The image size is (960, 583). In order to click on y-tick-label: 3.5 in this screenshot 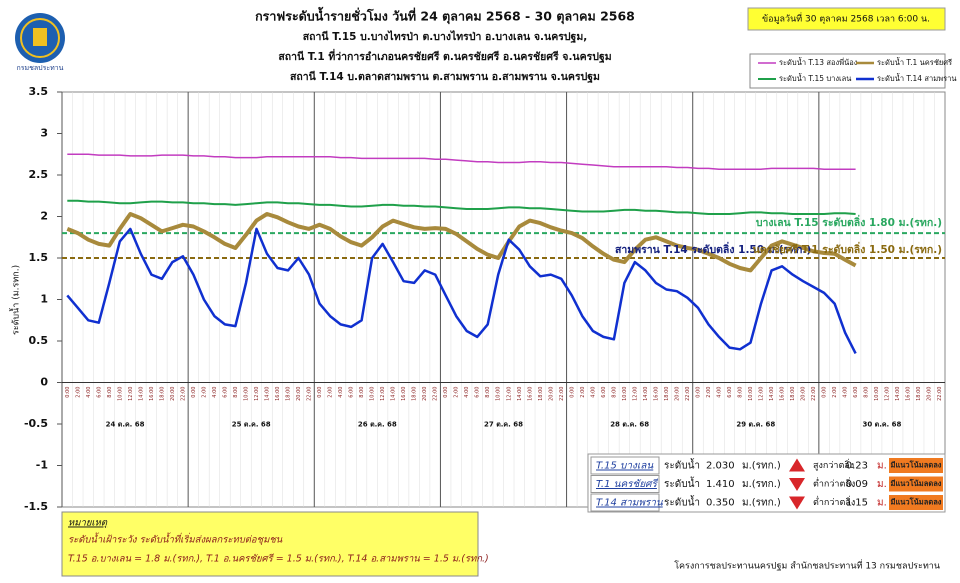, I will do `click(39, 91)`.